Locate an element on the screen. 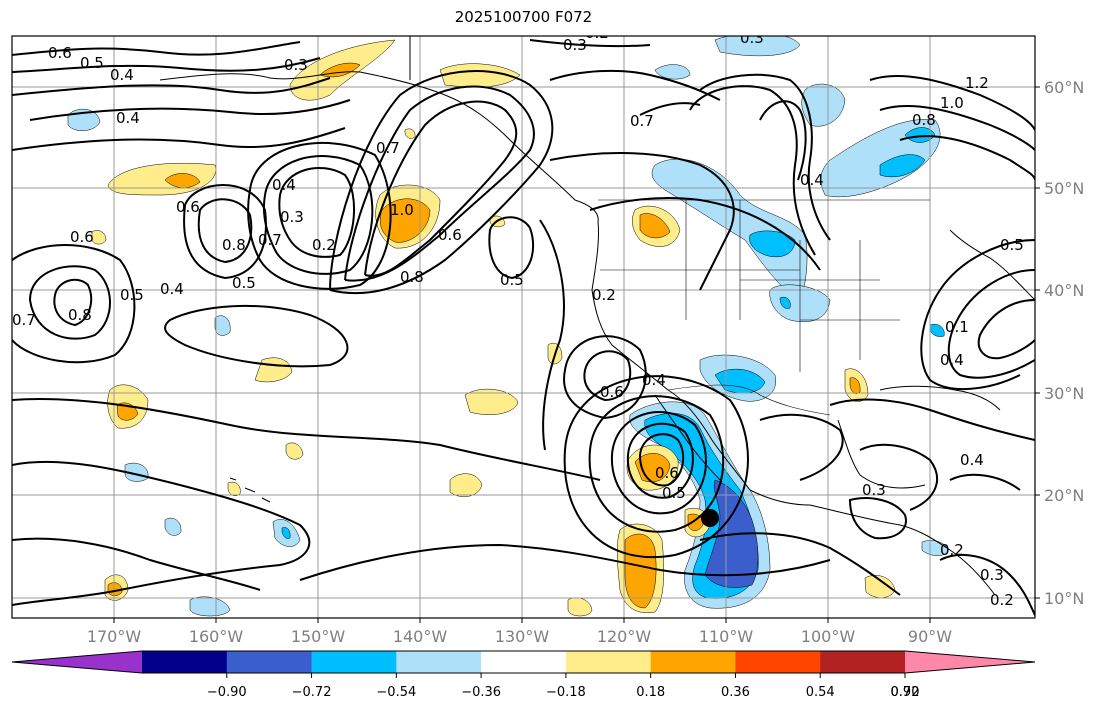 The height and width of the screenshot is (712, 1105). colorbar-outline is located at coordinates (523, 662).